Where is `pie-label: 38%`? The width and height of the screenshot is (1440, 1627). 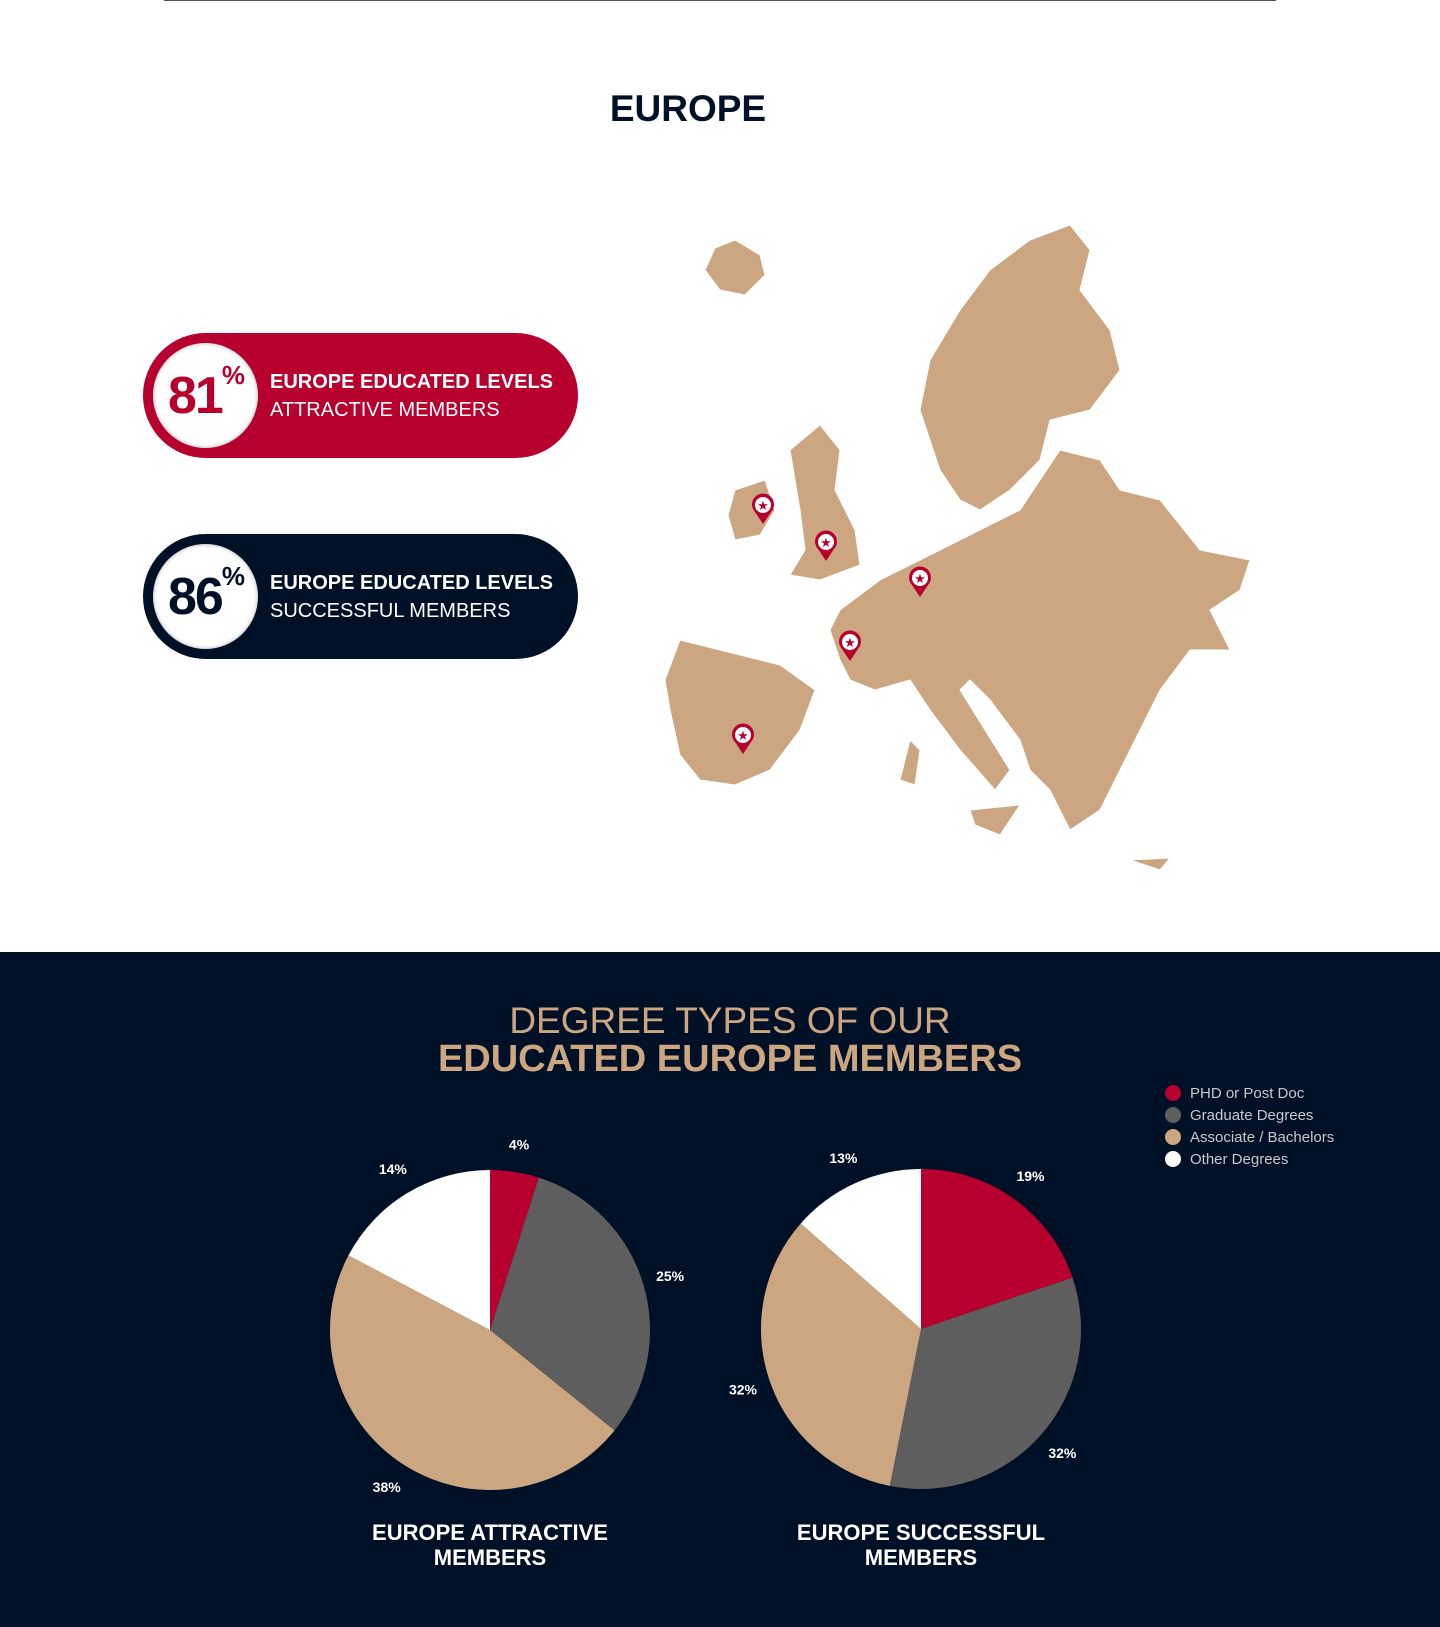
pie-label: 38% is located at coordinates (387, 1487).